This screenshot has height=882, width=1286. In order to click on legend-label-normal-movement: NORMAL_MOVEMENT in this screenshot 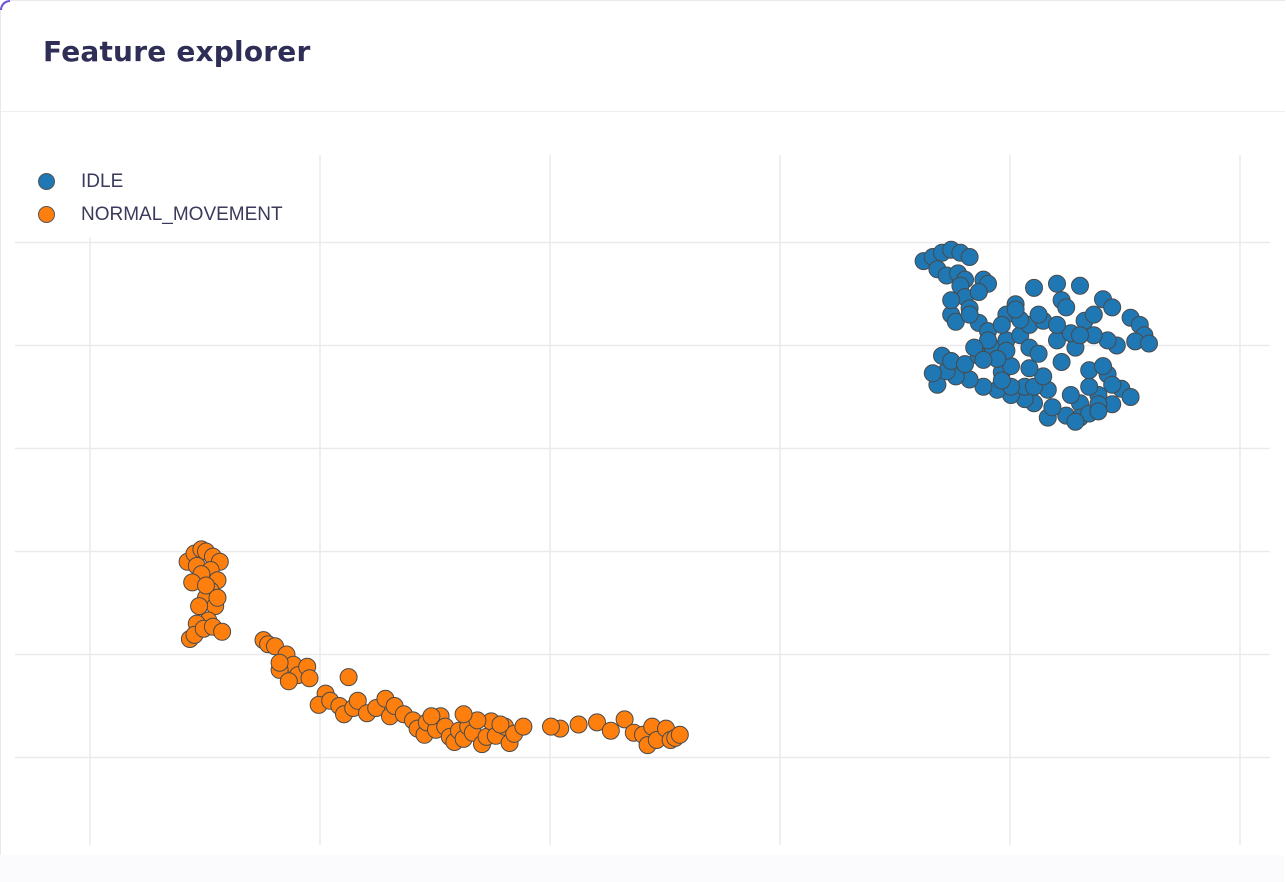, I will do `click(182, 214)`.